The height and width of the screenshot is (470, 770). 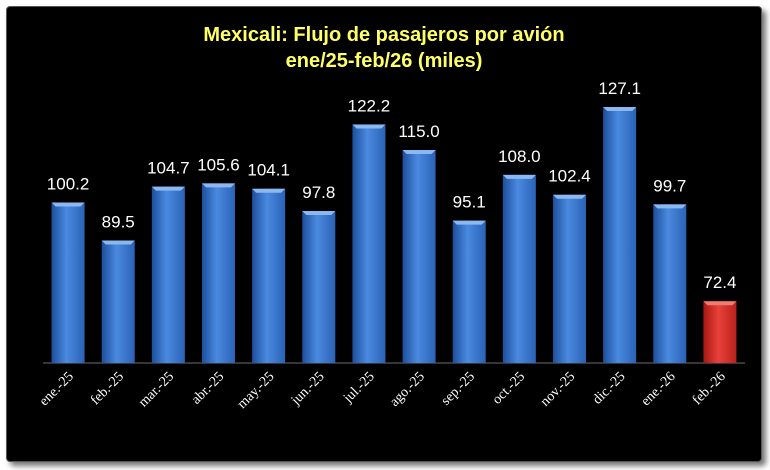 I want to click on bar-abr.-25, so click(x=218, y=273).